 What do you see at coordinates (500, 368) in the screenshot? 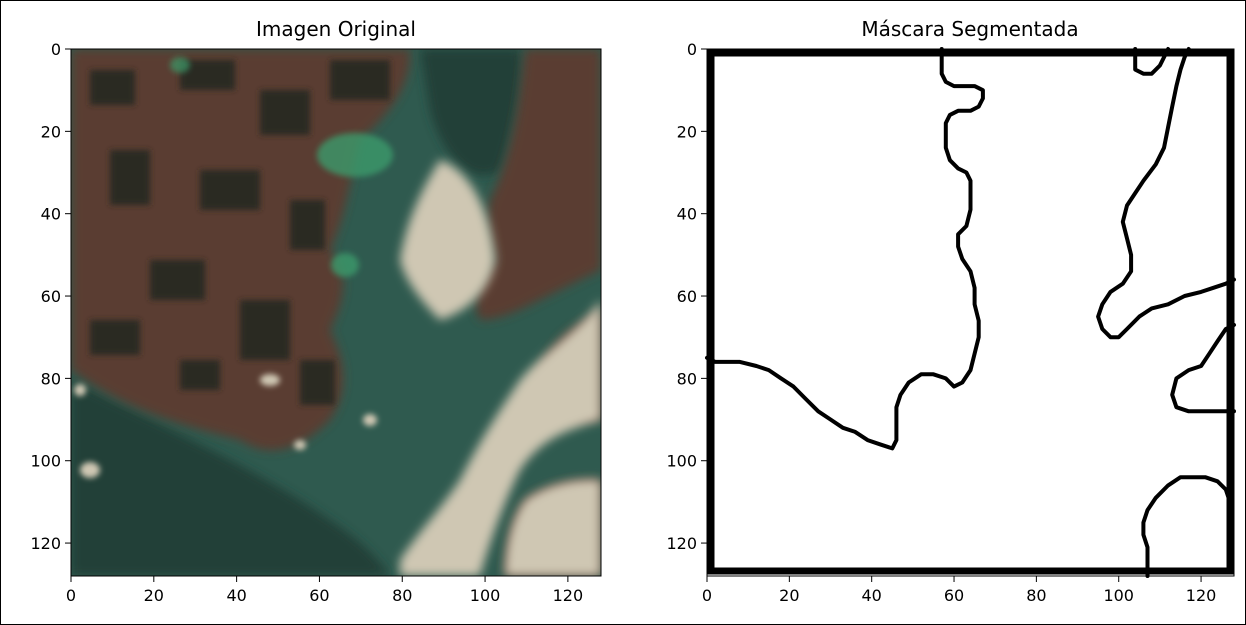
I see `cloud-area` at bounding box center [500, 368].